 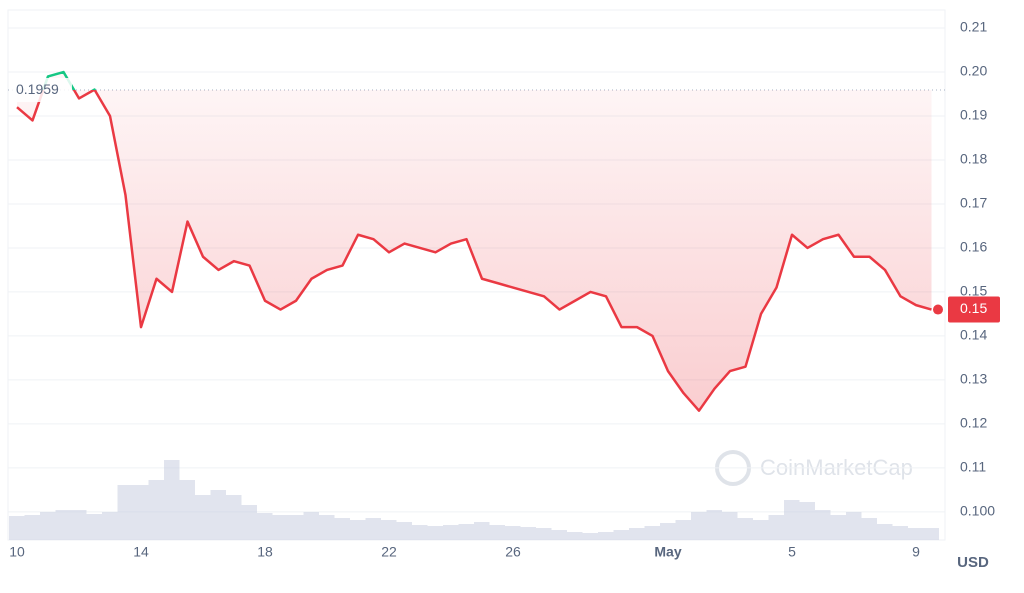 I want to click on y-tick-label: 0.19, so click(x=973, y=115).